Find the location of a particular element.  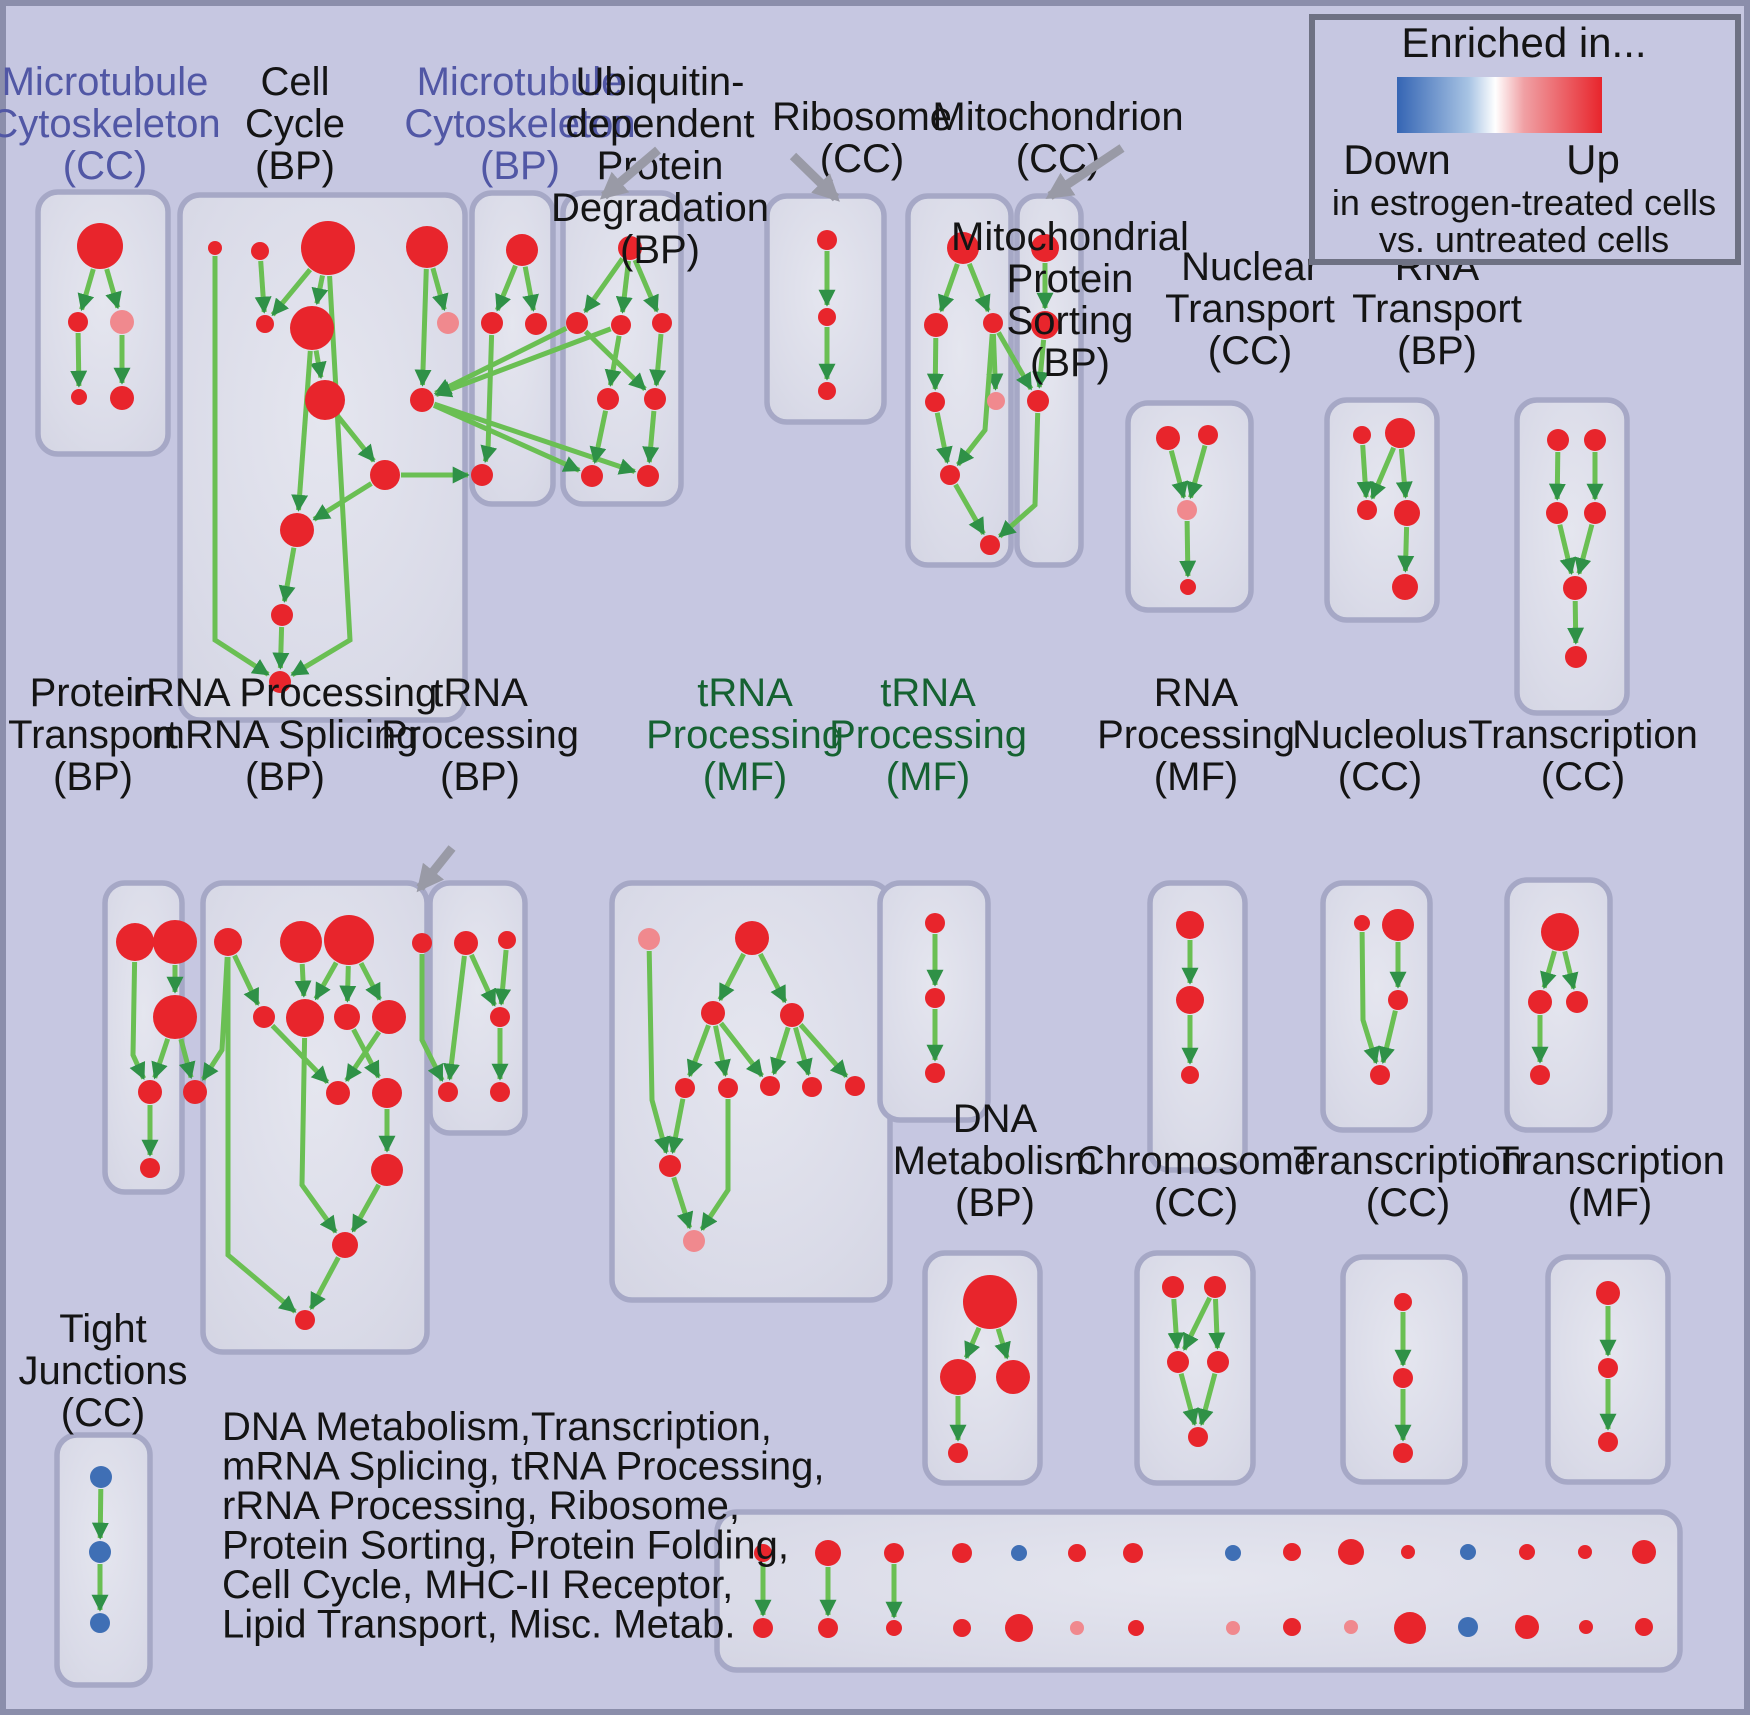

legend-gradient-bar is located at coordinates (1499, 105).